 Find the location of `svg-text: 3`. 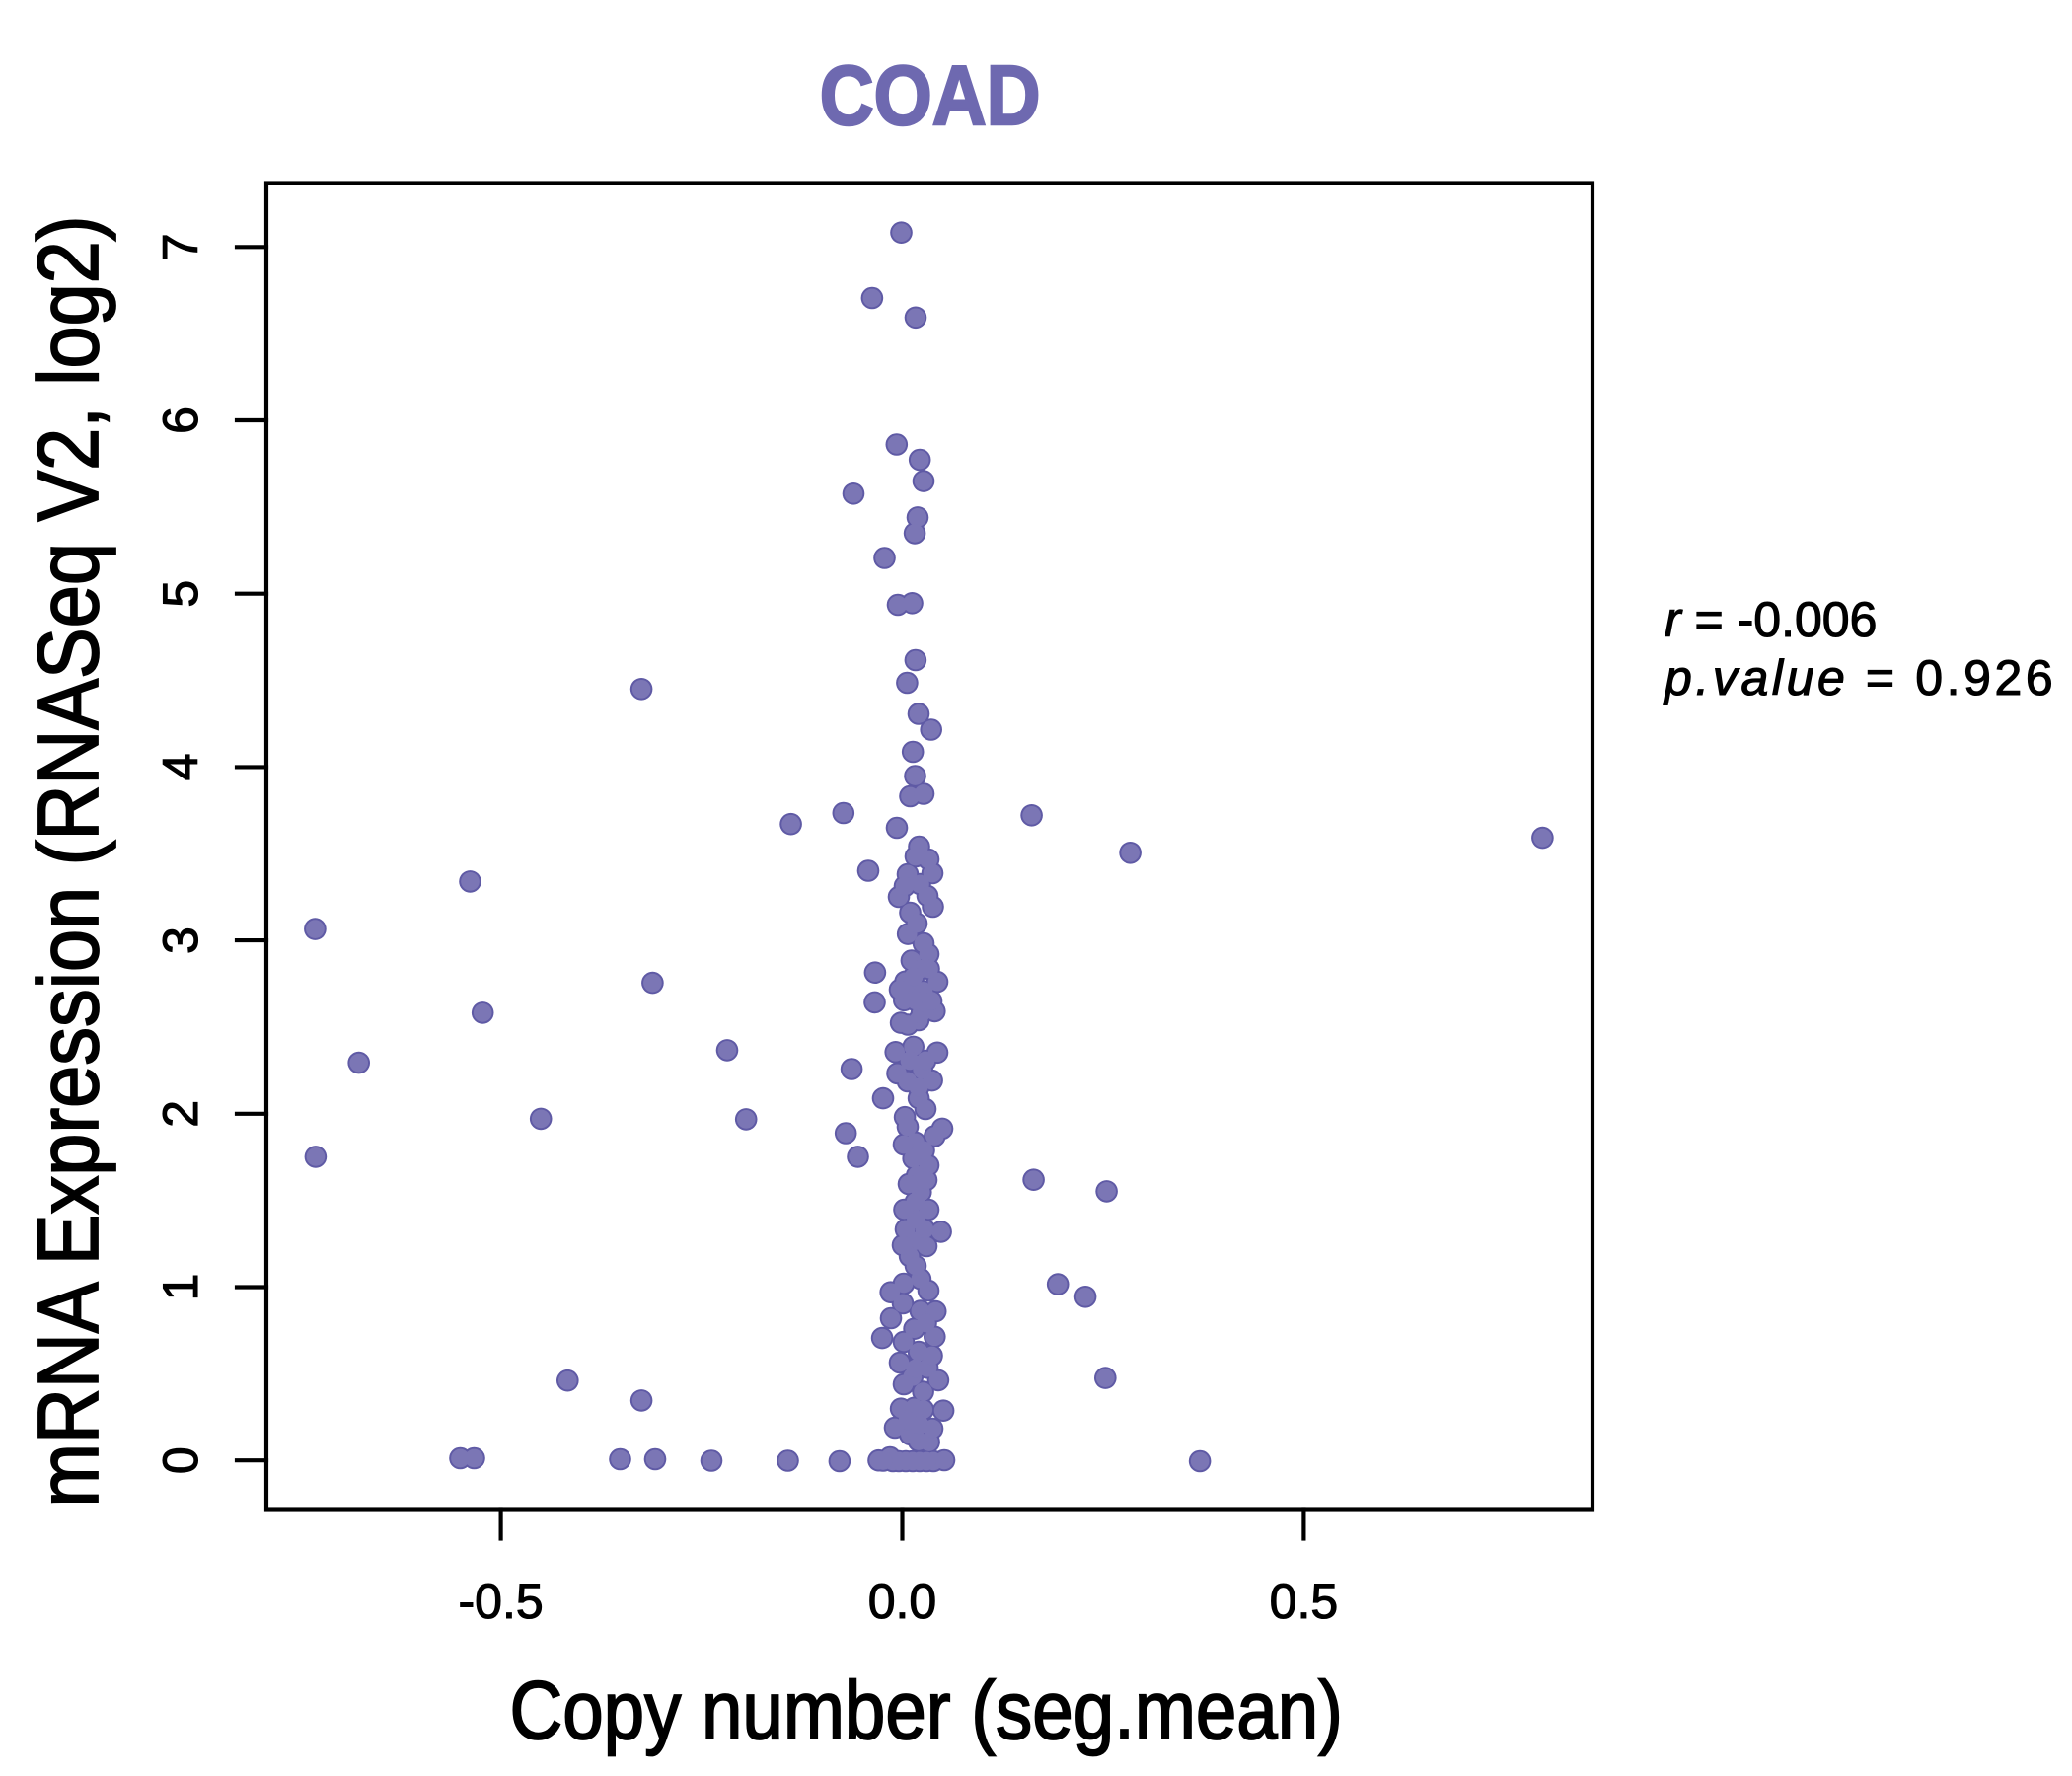

svg-text: 3 is located at coordinates (180, 940).